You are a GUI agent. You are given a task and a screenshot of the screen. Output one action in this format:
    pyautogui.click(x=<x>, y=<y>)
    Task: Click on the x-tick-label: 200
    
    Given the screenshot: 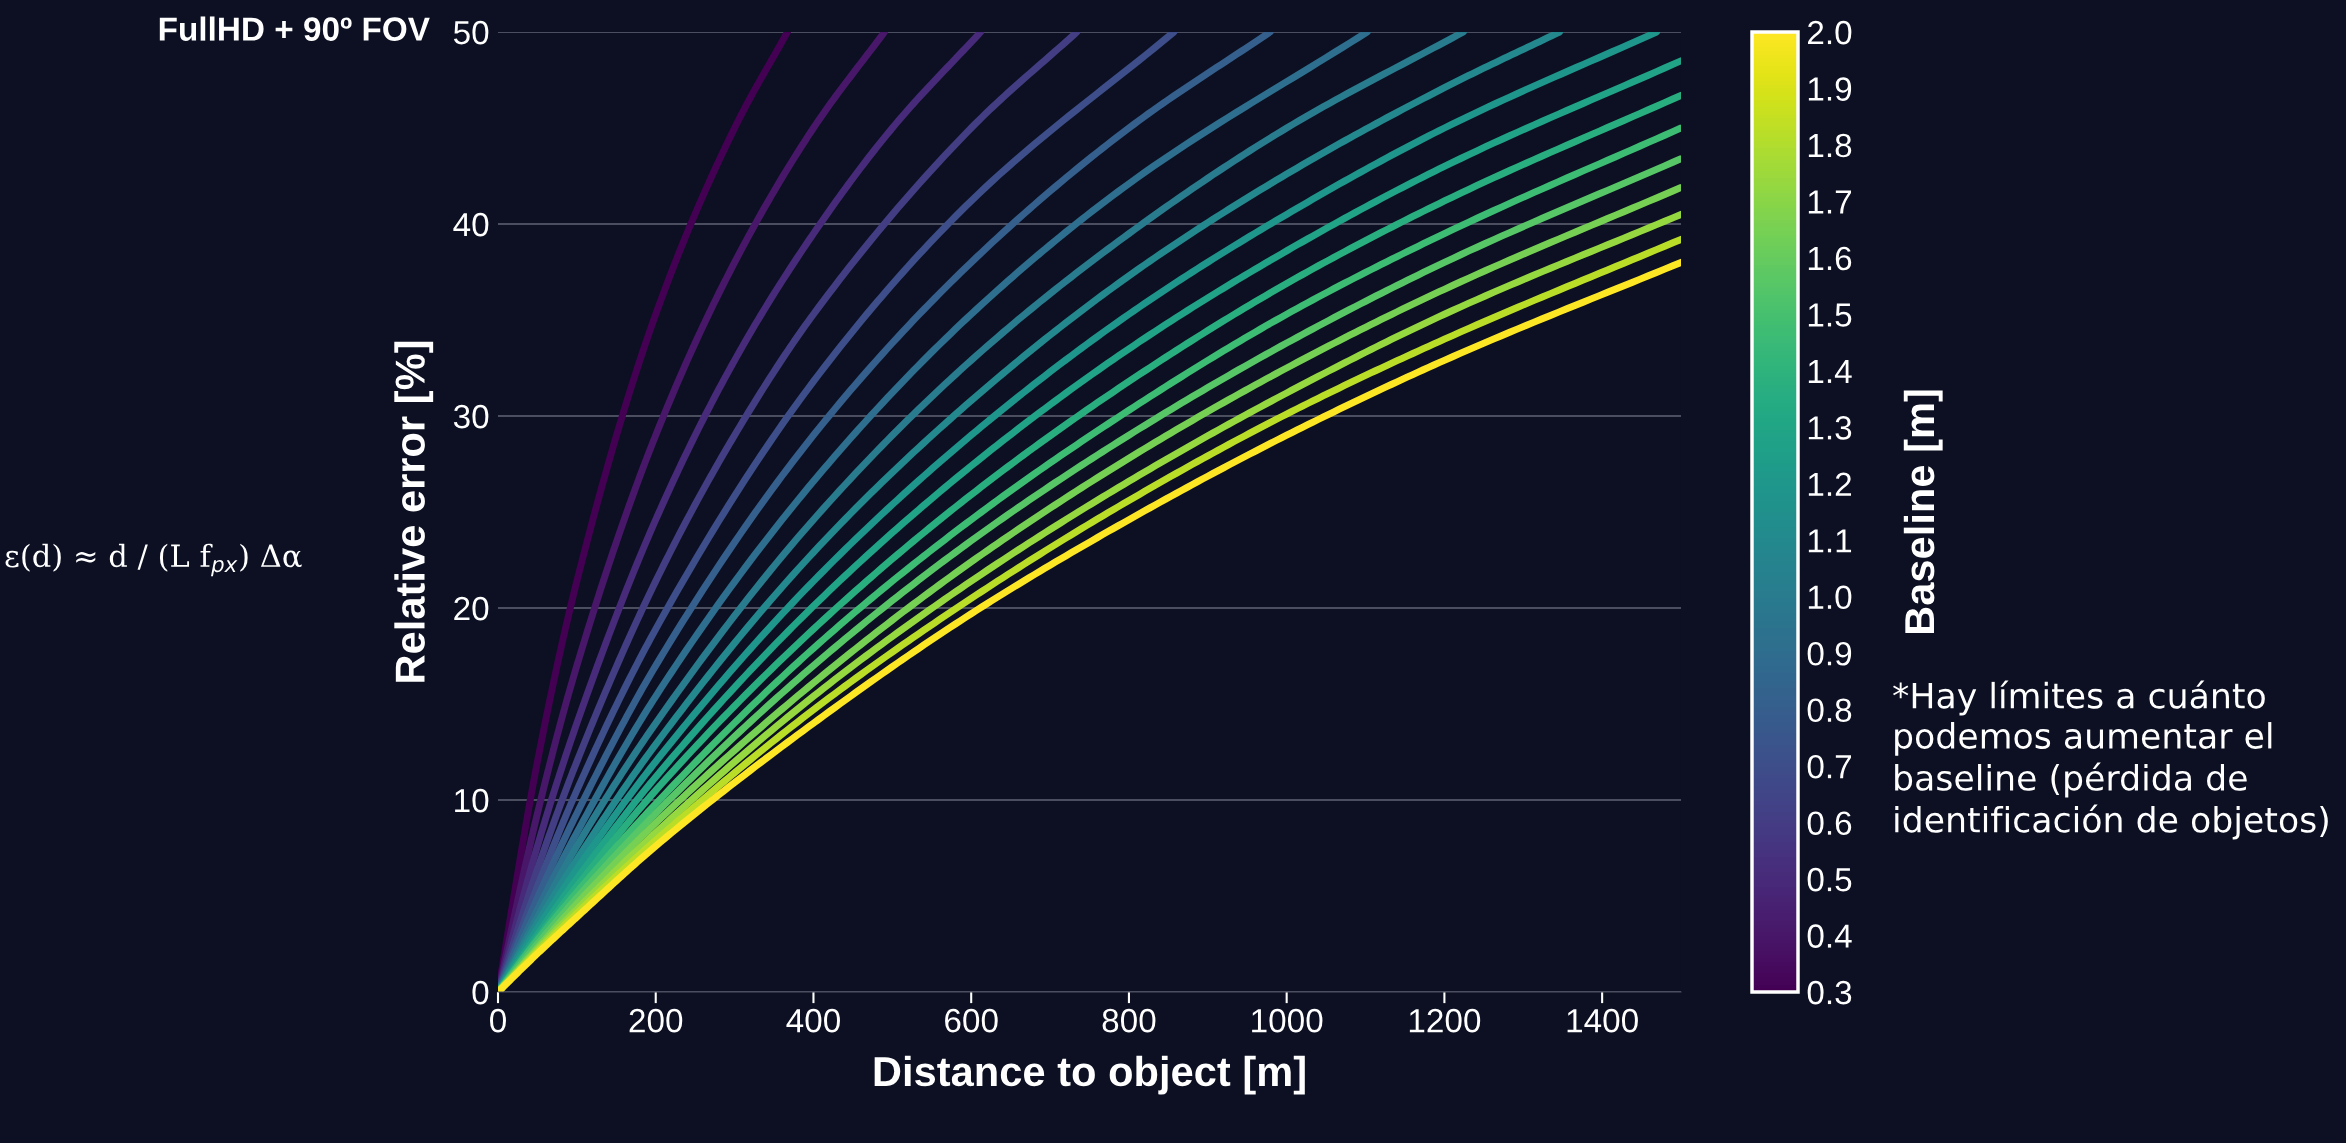 What is the action you would take?
    pyautogui.click(x=656, y=1020)
    